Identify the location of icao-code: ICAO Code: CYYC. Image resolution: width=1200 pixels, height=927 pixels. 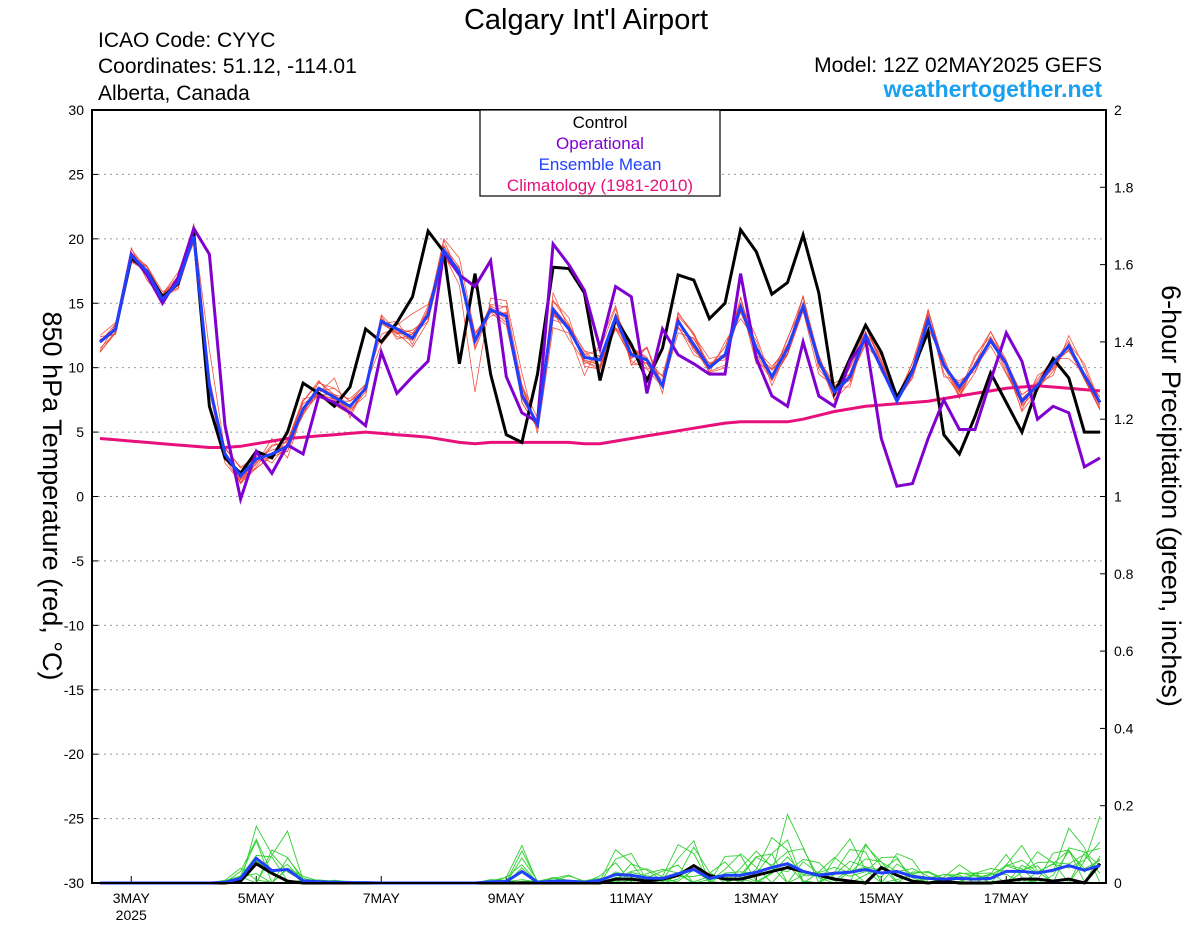
(186, 40).